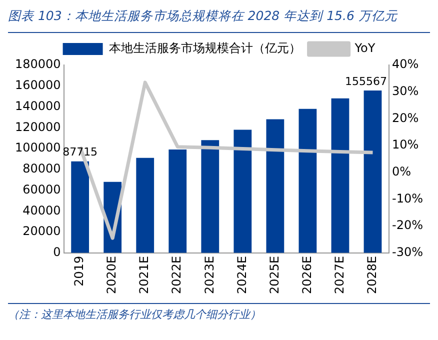 The height and width of the screenshot is (340, 438). Describe the element at coordinates (37, 105) in the screenshot. I see `y-tick-label: 140000` at that location.